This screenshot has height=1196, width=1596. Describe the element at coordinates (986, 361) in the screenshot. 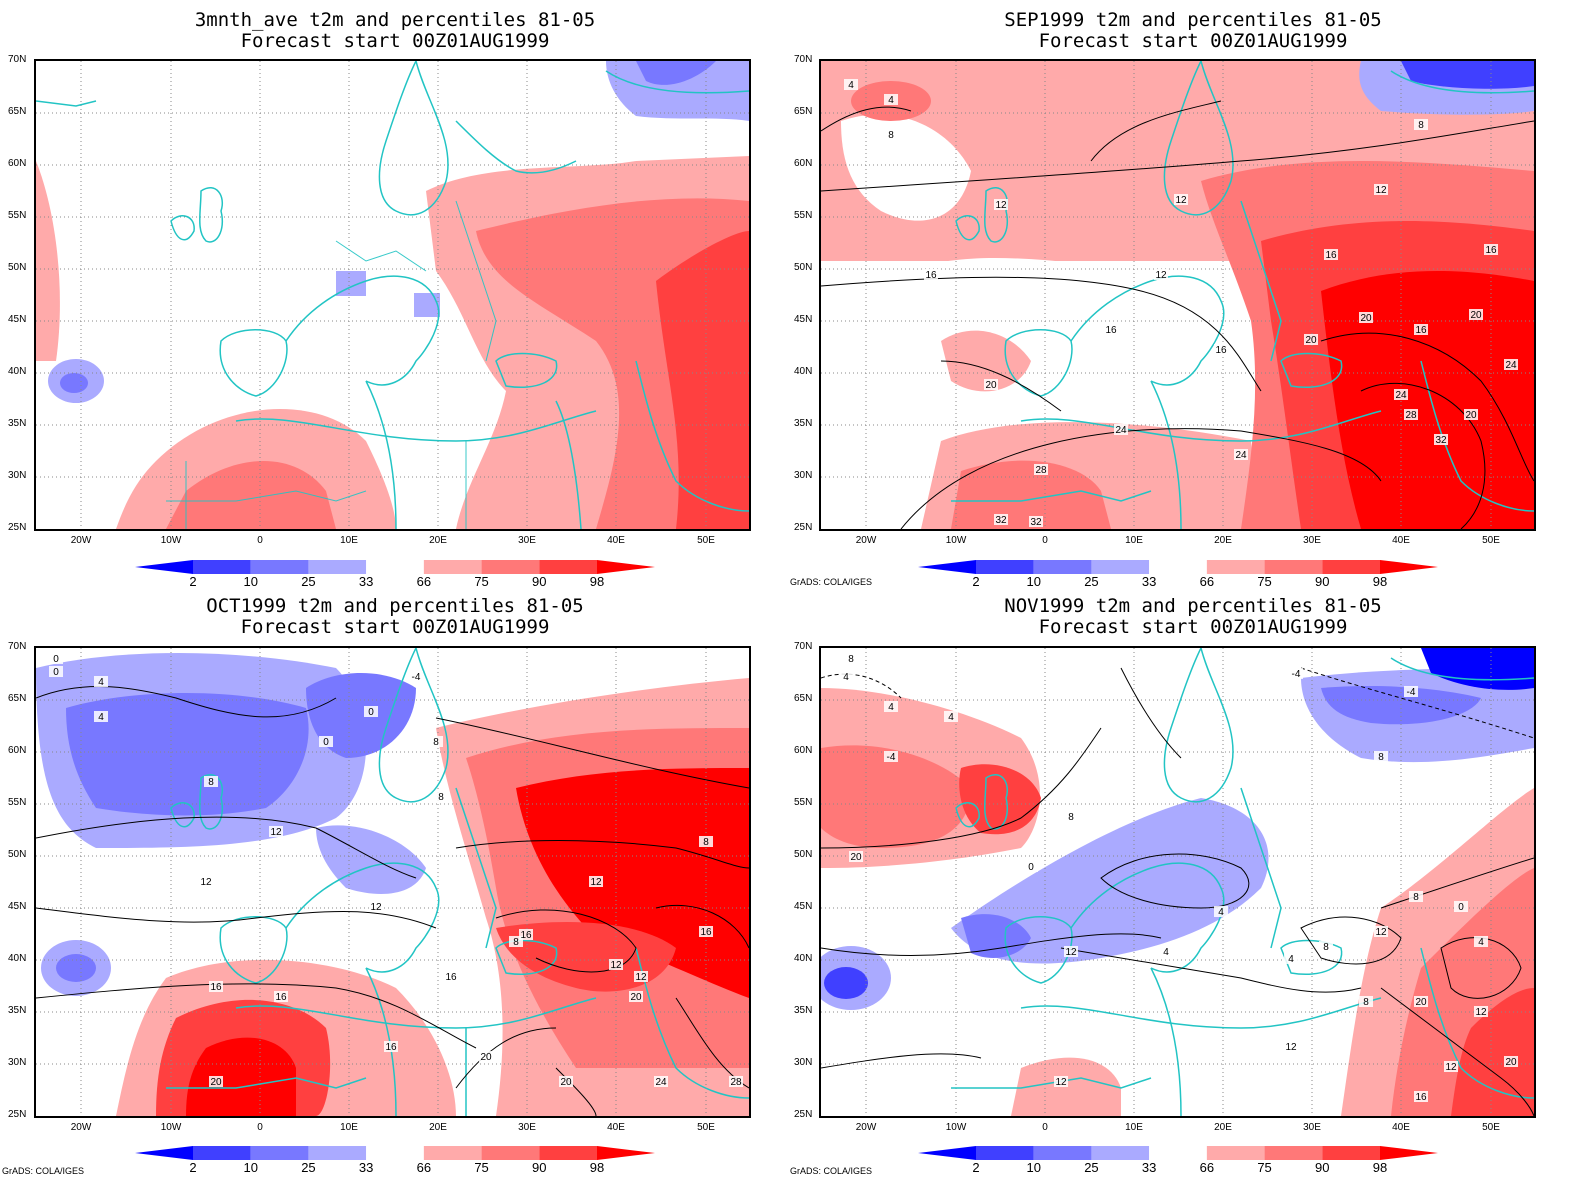

I see `warm-anomaly-central` at that location.